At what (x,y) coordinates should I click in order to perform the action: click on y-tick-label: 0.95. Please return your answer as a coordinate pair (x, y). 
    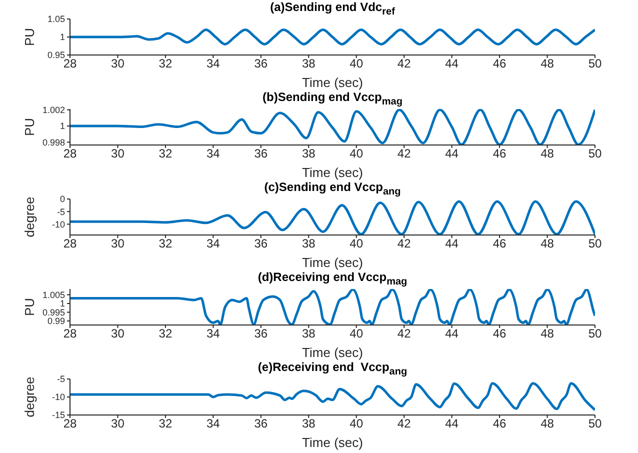
    Looking at the image, I should click on (56, 55).